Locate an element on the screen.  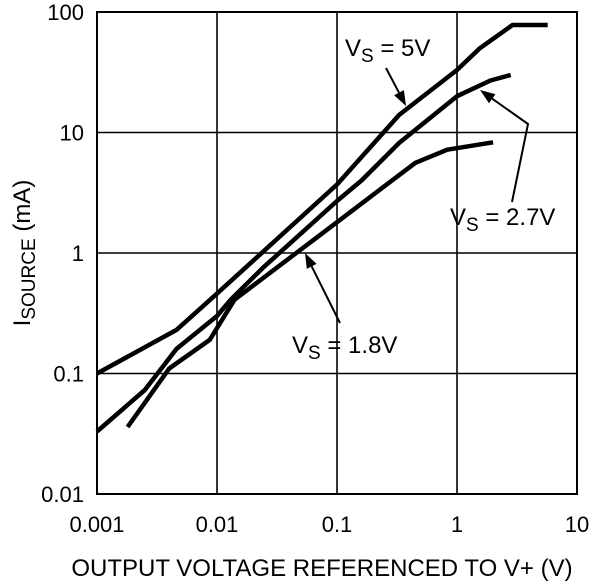
x-tick-label: 0.01 is located at coordinates (217, 524).